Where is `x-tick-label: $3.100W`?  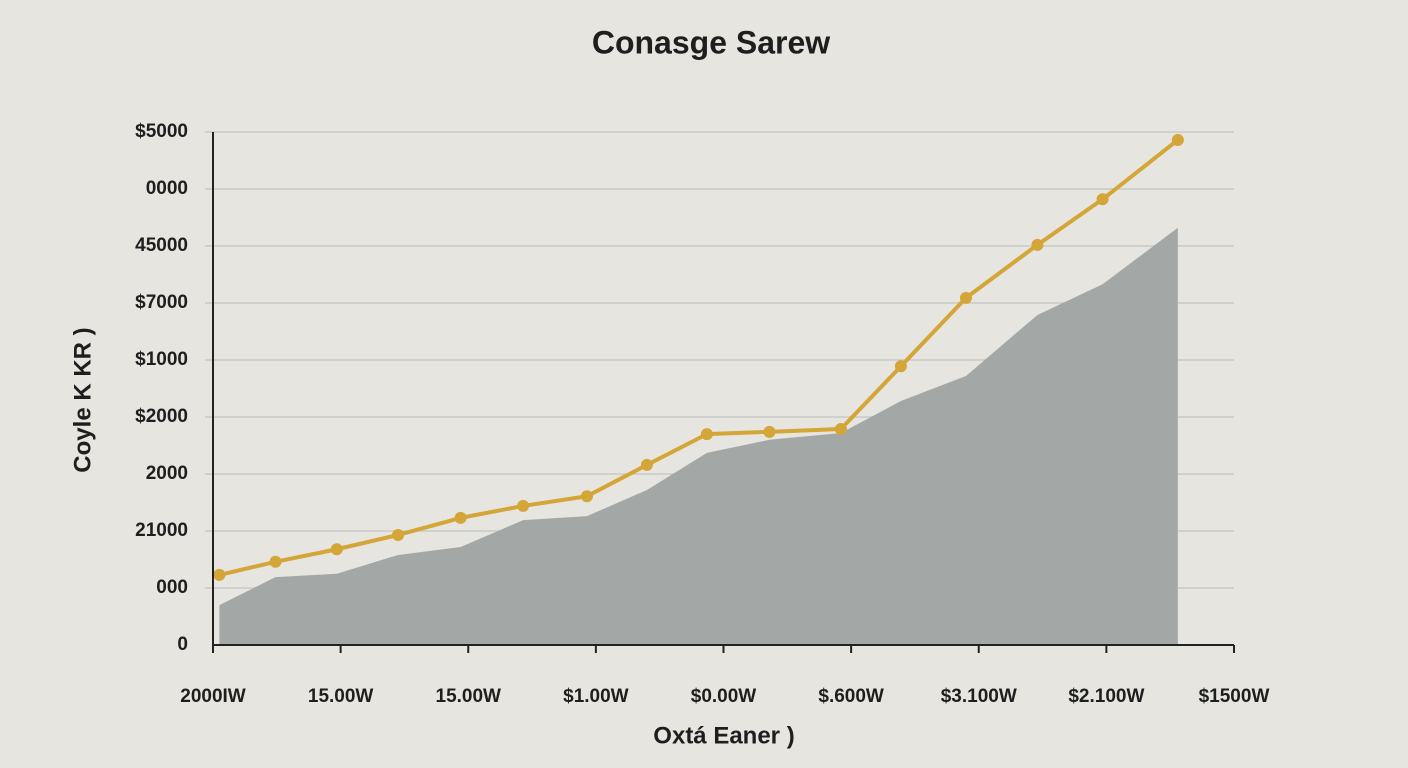 x-tick-label: $3.100W is located at coordinates (979, 696).